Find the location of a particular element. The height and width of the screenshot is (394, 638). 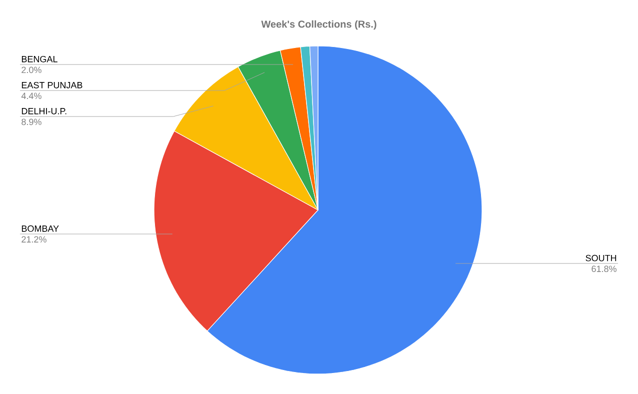

data-label: 2.0% is located at coordinates (32, 70).